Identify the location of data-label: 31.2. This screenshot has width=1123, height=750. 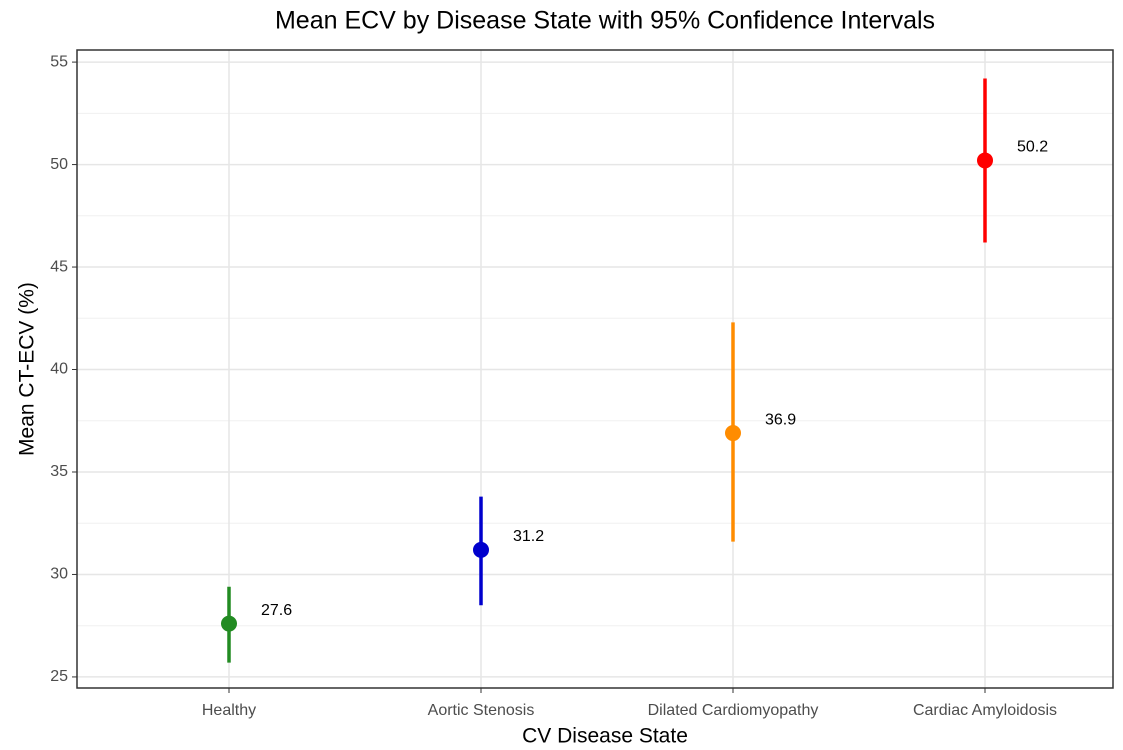
(528, 536).